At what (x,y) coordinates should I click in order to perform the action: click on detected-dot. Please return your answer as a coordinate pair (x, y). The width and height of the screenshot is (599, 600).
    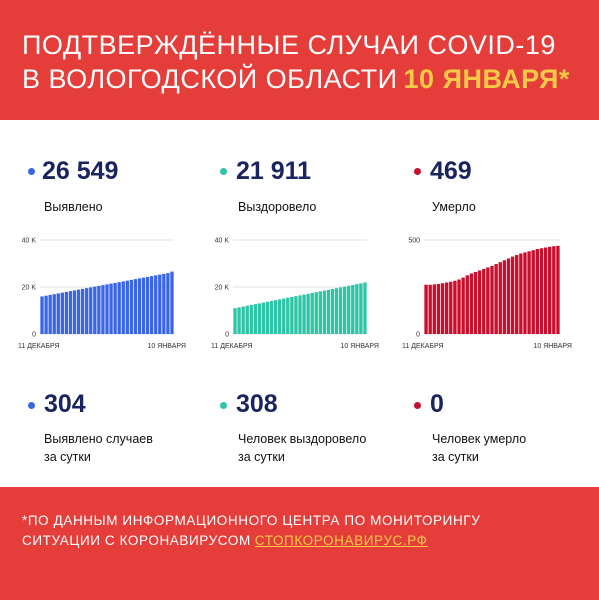
    Looking at the image, I should click on (31, 171).